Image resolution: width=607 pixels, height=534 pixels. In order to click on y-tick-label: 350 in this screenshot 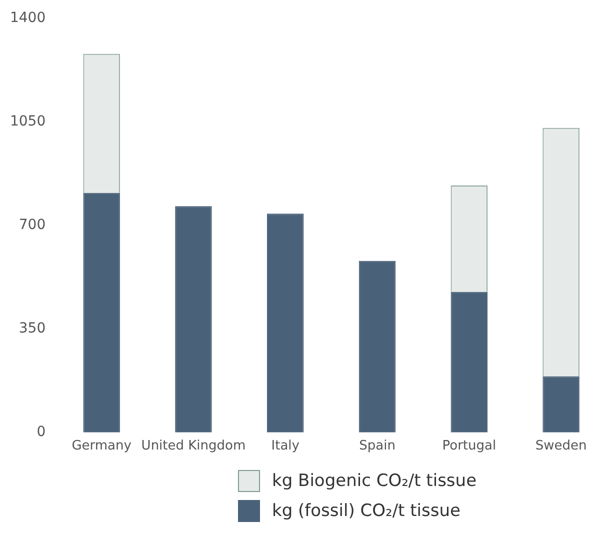, I will do `click(32, 328)`.